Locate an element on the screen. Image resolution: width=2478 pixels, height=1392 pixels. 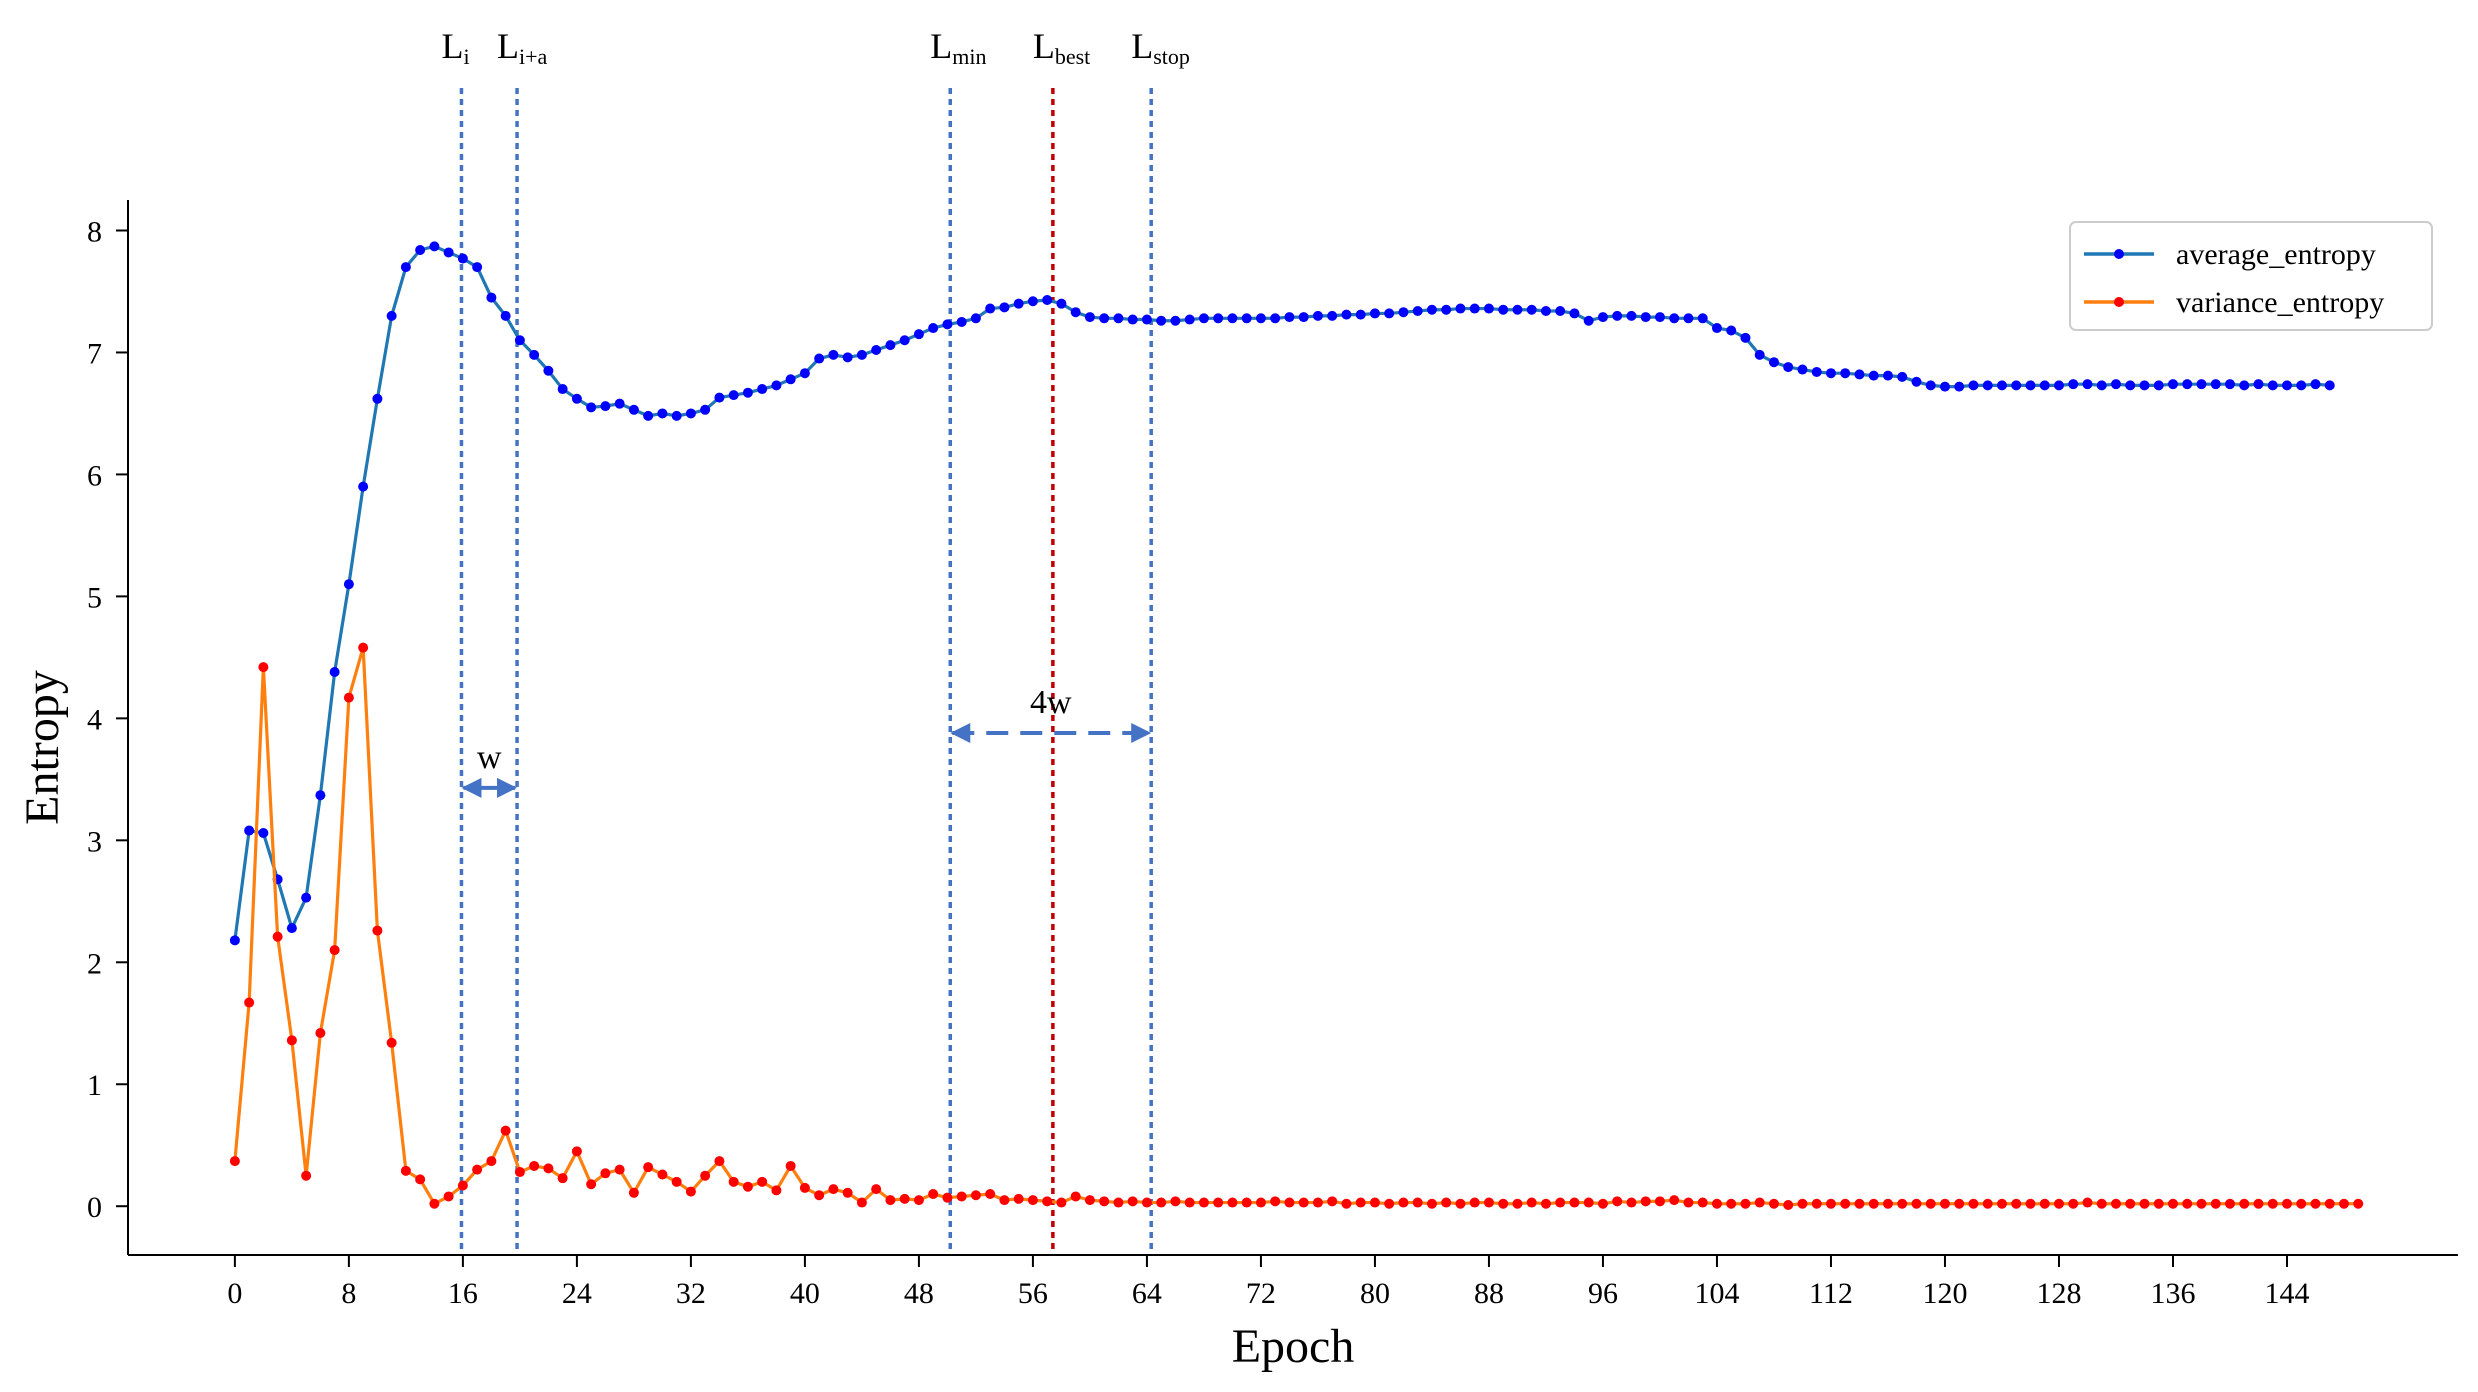
y-tick-label: 3 is located at coordinates (94, 841).